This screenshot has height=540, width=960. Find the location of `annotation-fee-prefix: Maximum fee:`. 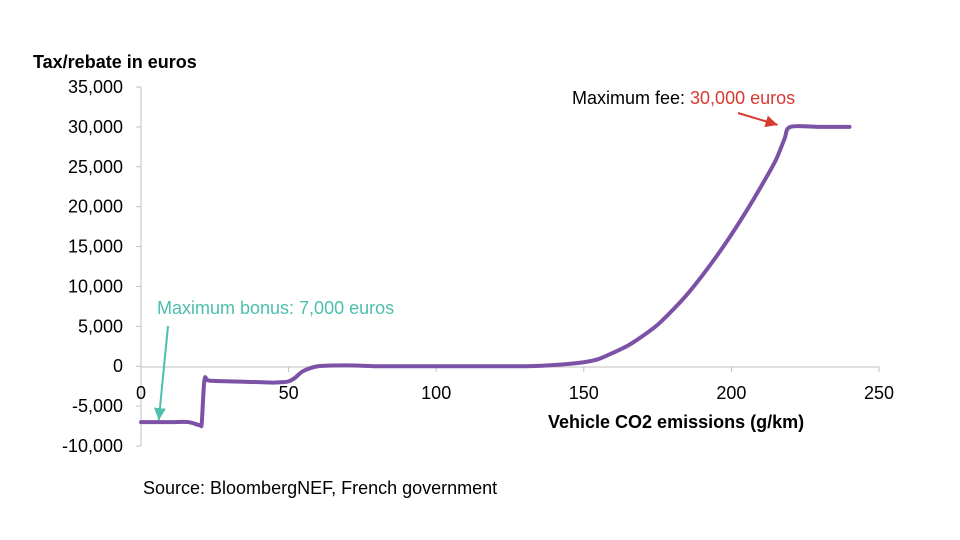

annotation-fee-prefix: Maximum fee: is located at coordinates (631, 98).